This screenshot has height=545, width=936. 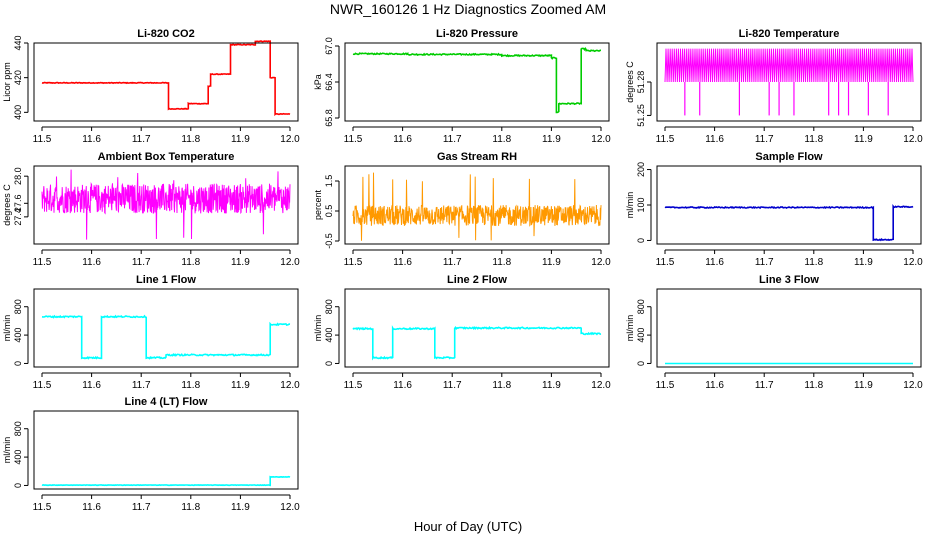 I want to click on panel-title: Li-820 CO2, so click(x=165, y=34).